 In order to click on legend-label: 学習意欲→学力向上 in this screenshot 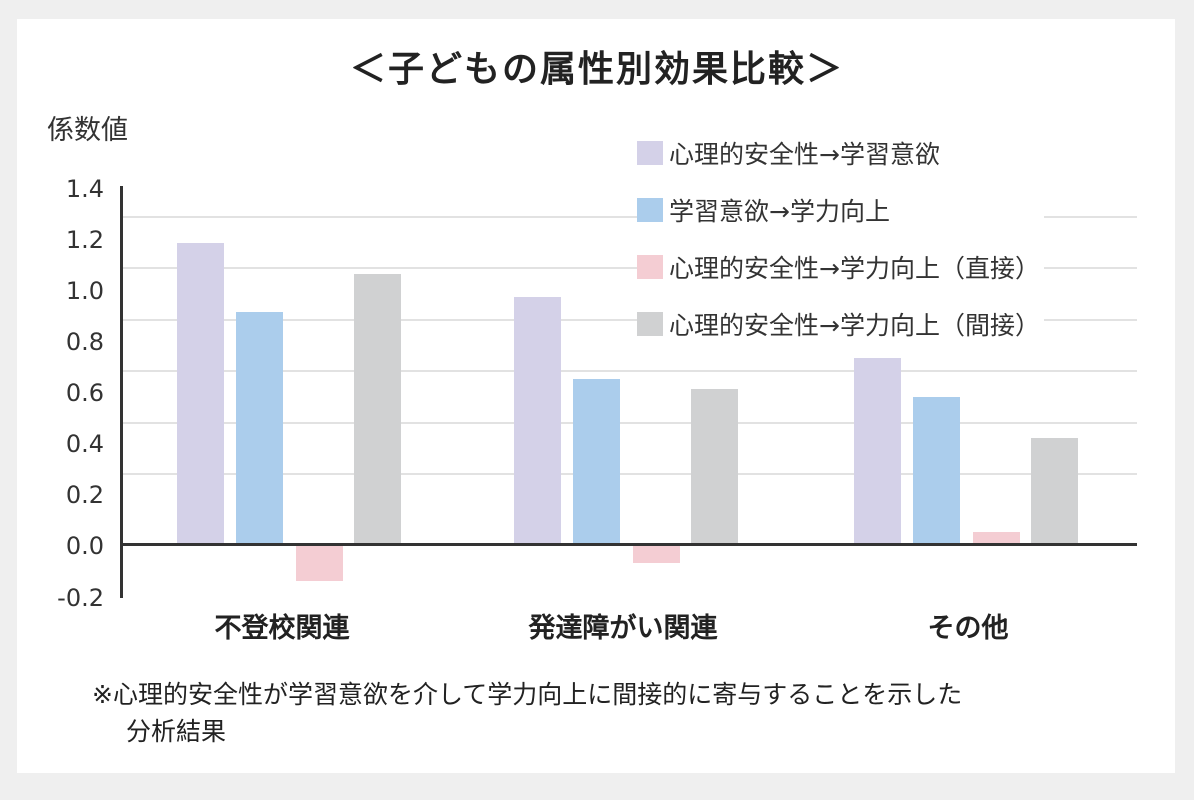, I will do `click(779, 211)`.